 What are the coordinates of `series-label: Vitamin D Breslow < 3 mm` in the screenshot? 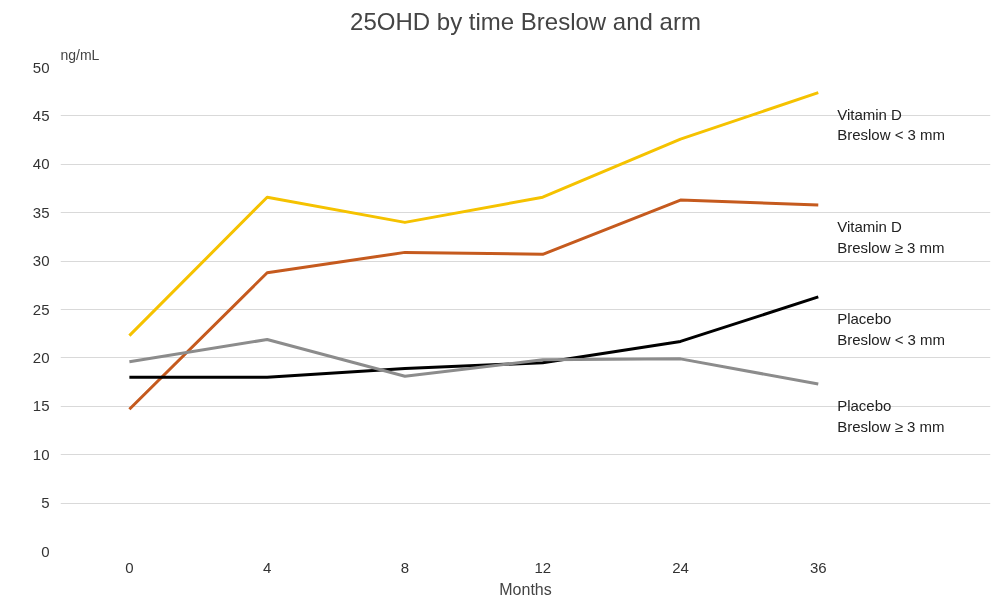 It's located at (891, 124).